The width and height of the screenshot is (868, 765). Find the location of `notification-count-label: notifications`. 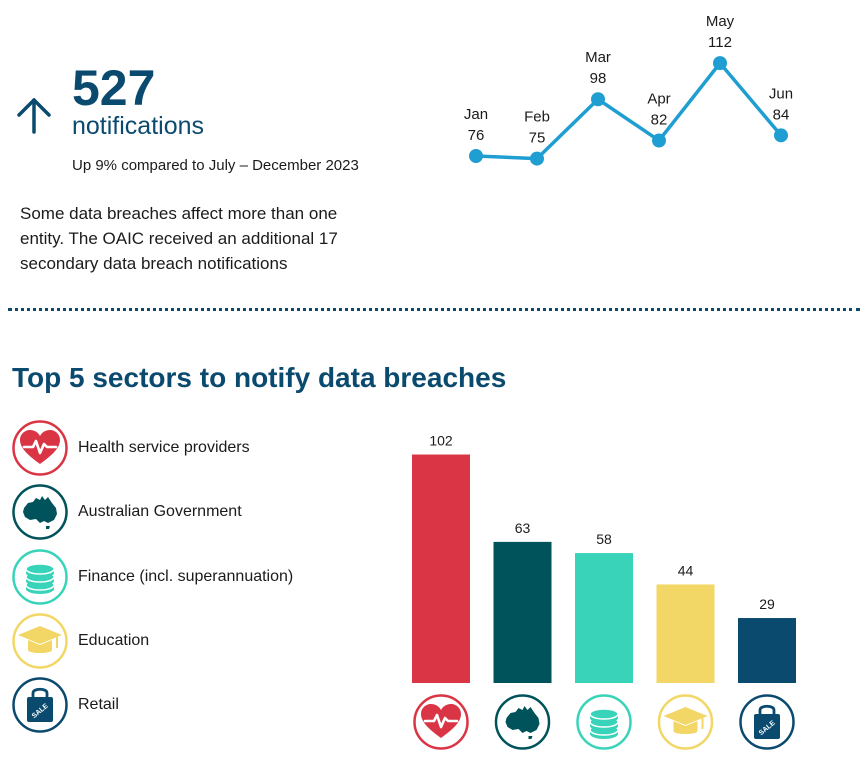

notification-count-label: notifications is located at coordinates (138, 126).